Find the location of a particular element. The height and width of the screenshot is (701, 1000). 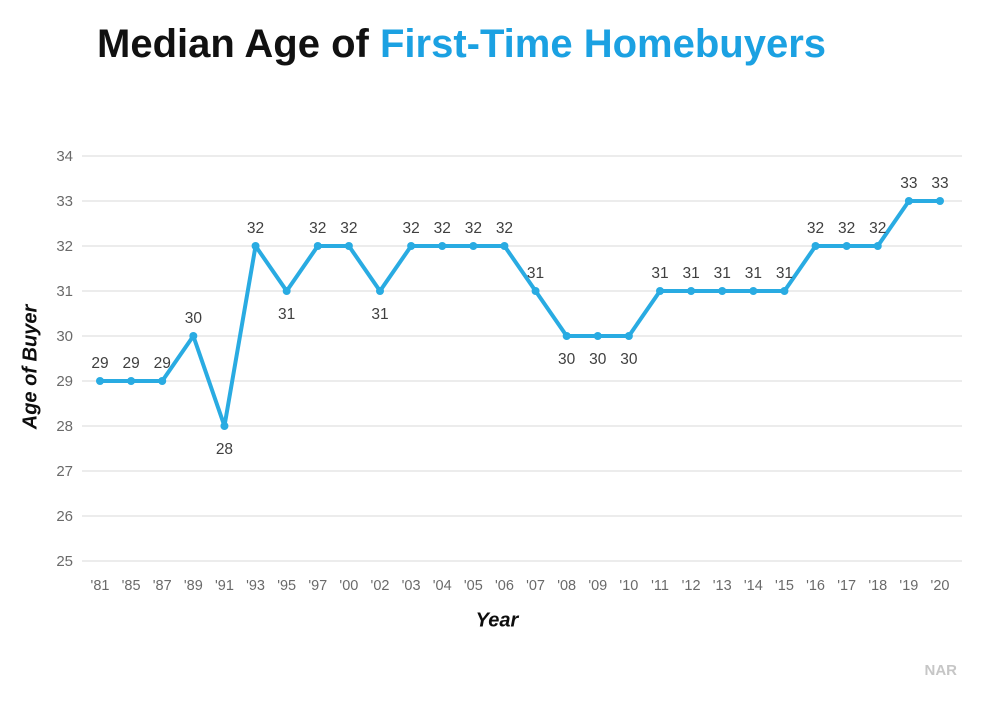

y-tick-label: 33 is located at coordinates (64, 201).